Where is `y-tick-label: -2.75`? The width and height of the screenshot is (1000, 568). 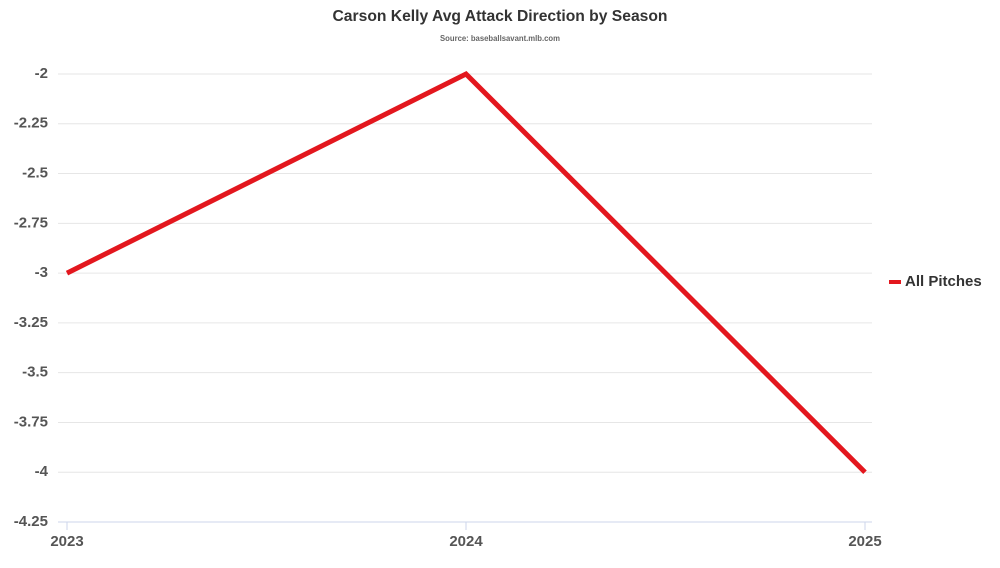
y-tick-label: -2.75 is located at coordinates (31, 222).